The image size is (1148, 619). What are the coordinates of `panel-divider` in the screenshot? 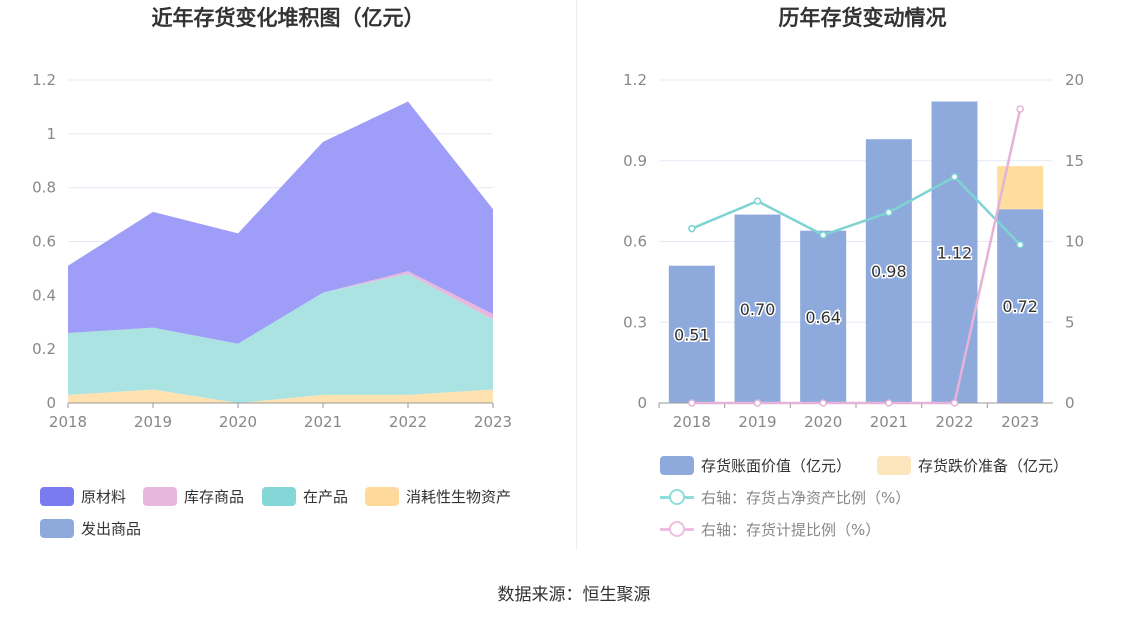 It's located at (576, 275).